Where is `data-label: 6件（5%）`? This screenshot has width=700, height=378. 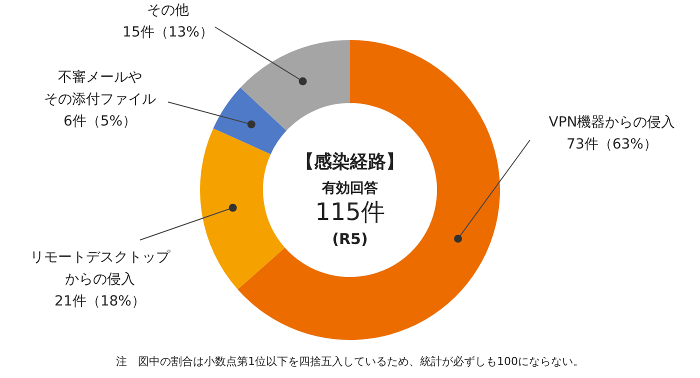
data-label: 6件（5%） is located at coordinates (100, 122).